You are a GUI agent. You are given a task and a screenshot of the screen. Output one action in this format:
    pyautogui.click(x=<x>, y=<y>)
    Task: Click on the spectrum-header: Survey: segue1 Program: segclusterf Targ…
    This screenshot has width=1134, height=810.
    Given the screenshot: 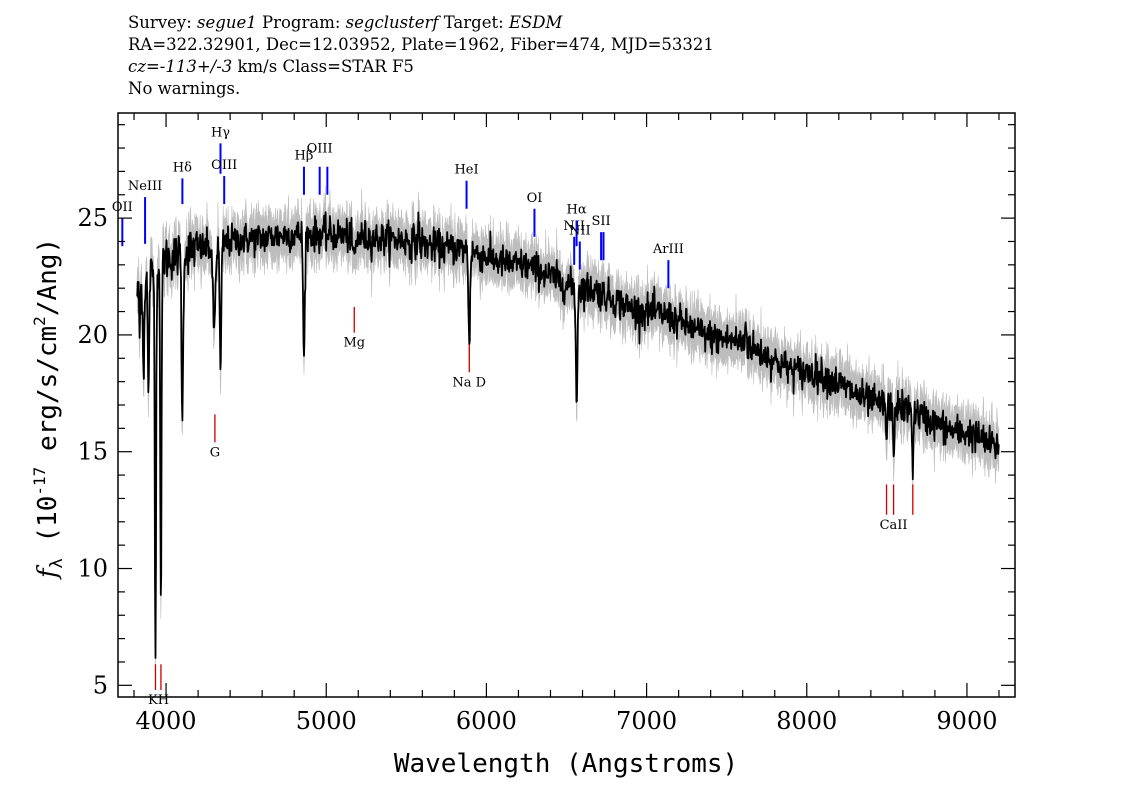 What is the action you would take?
    pyautogui.click(x=421, y=56)
    